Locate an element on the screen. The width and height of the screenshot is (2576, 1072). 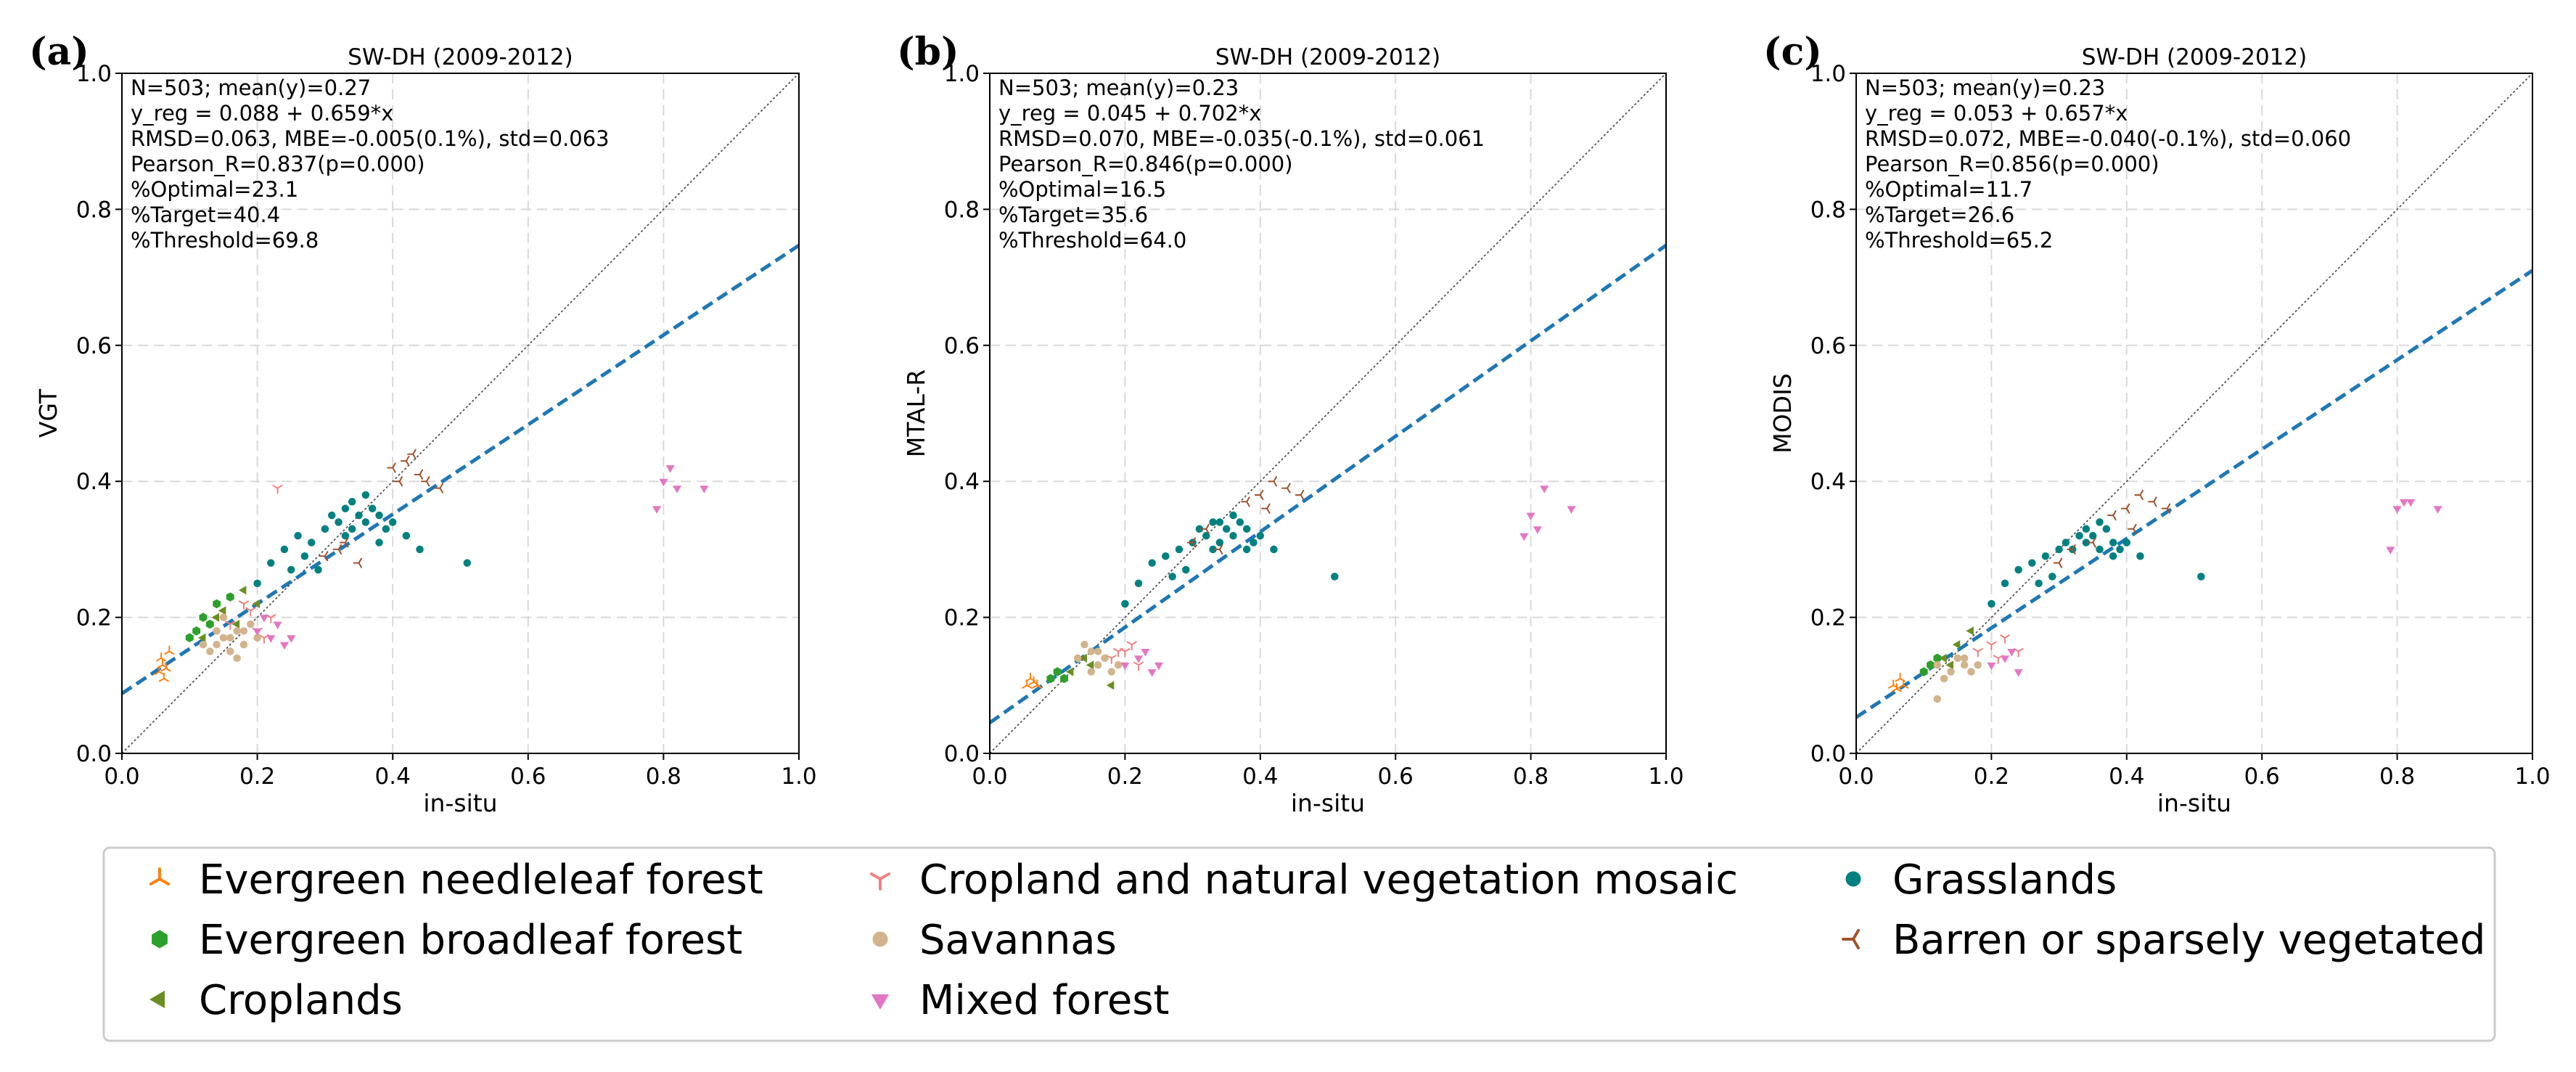
stat-line: %Target=35.6 is located at coordinates (1073, 214).